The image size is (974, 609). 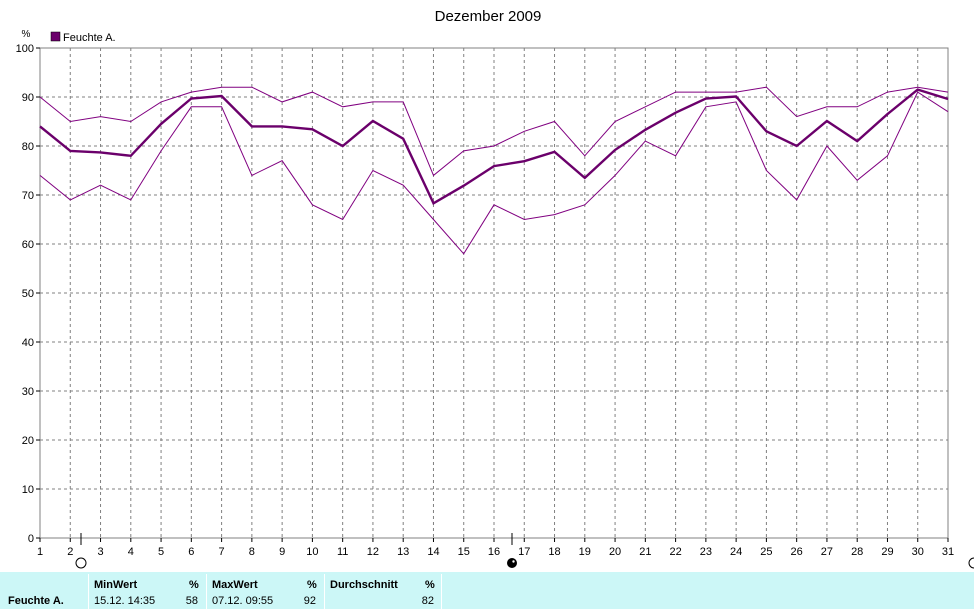 I want to click on max-time: 07.12. 09:55, so click(x=243, y=601).